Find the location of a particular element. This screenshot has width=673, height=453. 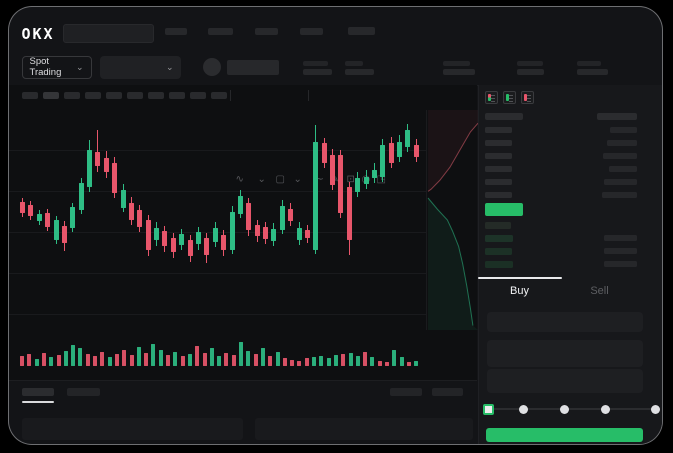

book-lines-icon is located at coordinates (528, 95).